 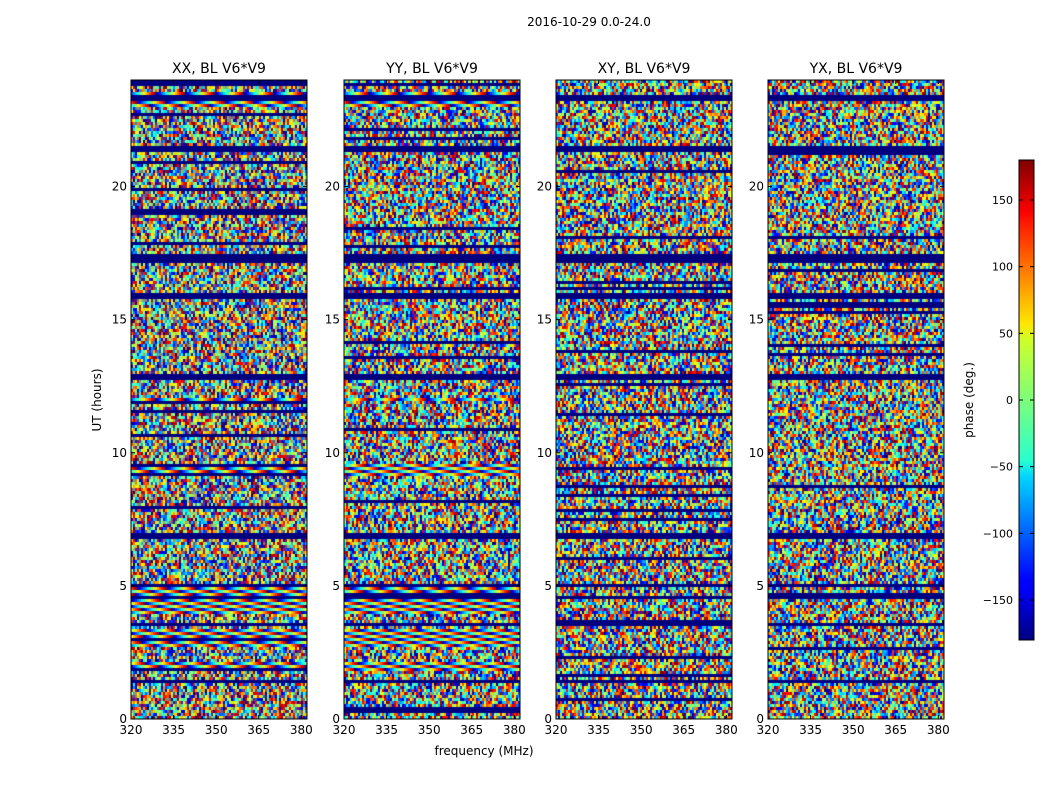 I want to click on colorbar-tick-label: −100, so click(x=998, y=533).